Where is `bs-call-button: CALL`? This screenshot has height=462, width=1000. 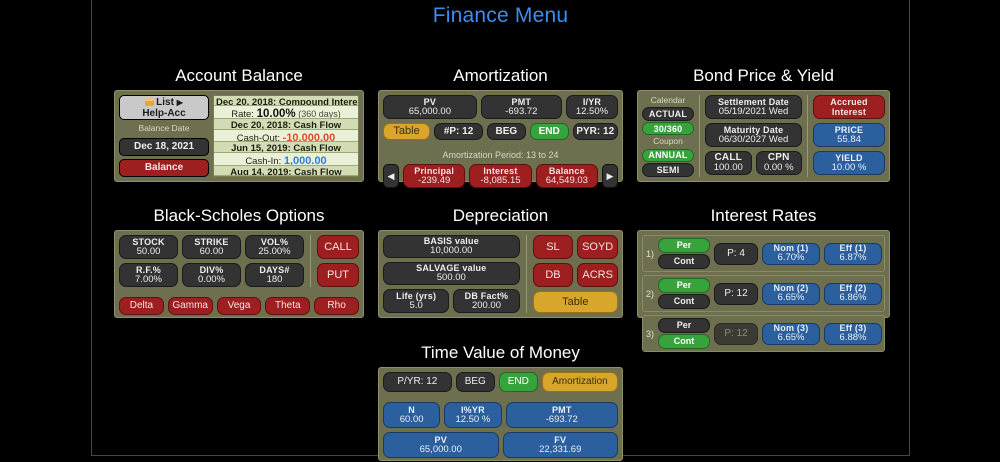 bs-call-button: CALL is located at coordinates (338, 247).